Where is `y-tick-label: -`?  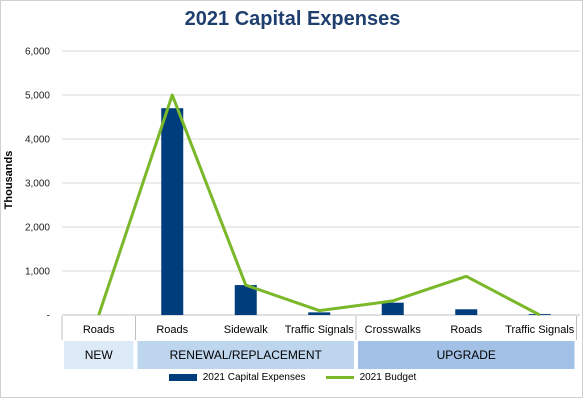 y-tick-label: - is located at coordinates (48, 316).